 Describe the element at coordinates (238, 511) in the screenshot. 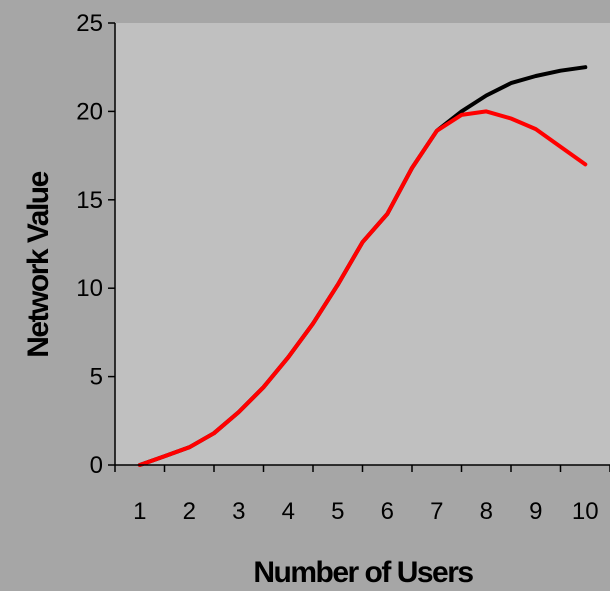

I see `x-tick-label: 3` at that location.